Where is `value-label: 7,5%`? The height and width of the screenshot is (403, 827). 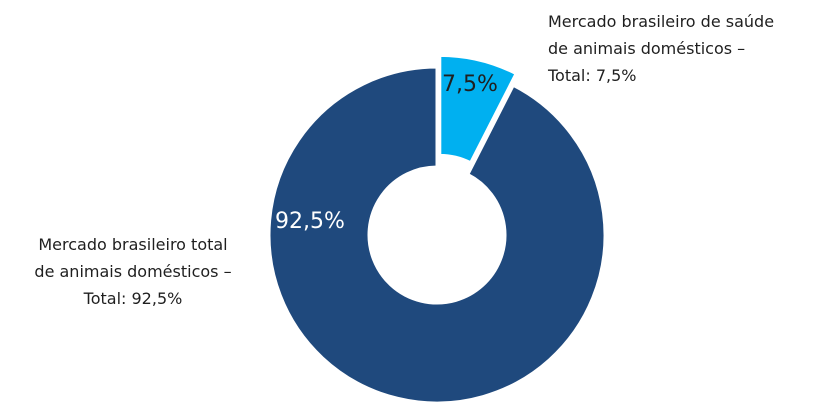
value-label: 7,5% is located at coordinates (470, 84).